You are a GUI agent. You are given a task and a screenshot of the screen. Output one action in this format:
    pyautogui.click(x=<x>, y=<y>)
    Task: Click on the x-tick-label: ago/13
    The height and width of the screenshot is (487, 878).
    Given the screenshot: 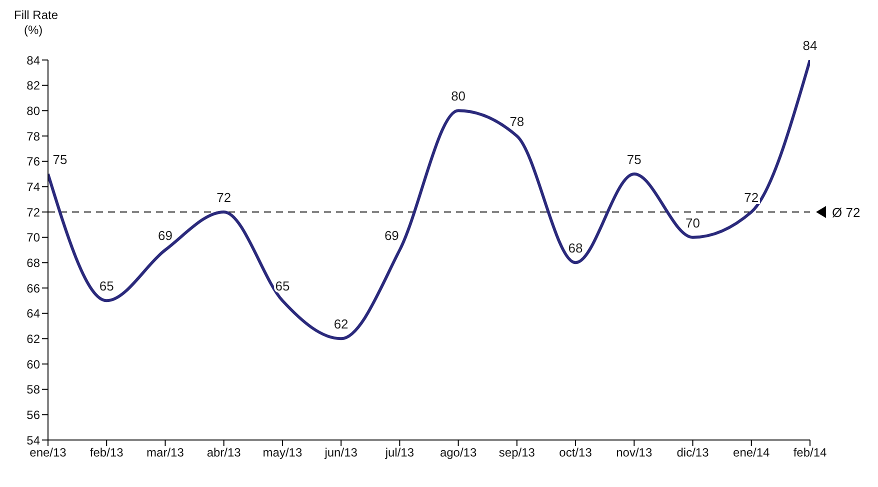 What is the action you would take?
    pyautogui.click(x=458, y=453)
    